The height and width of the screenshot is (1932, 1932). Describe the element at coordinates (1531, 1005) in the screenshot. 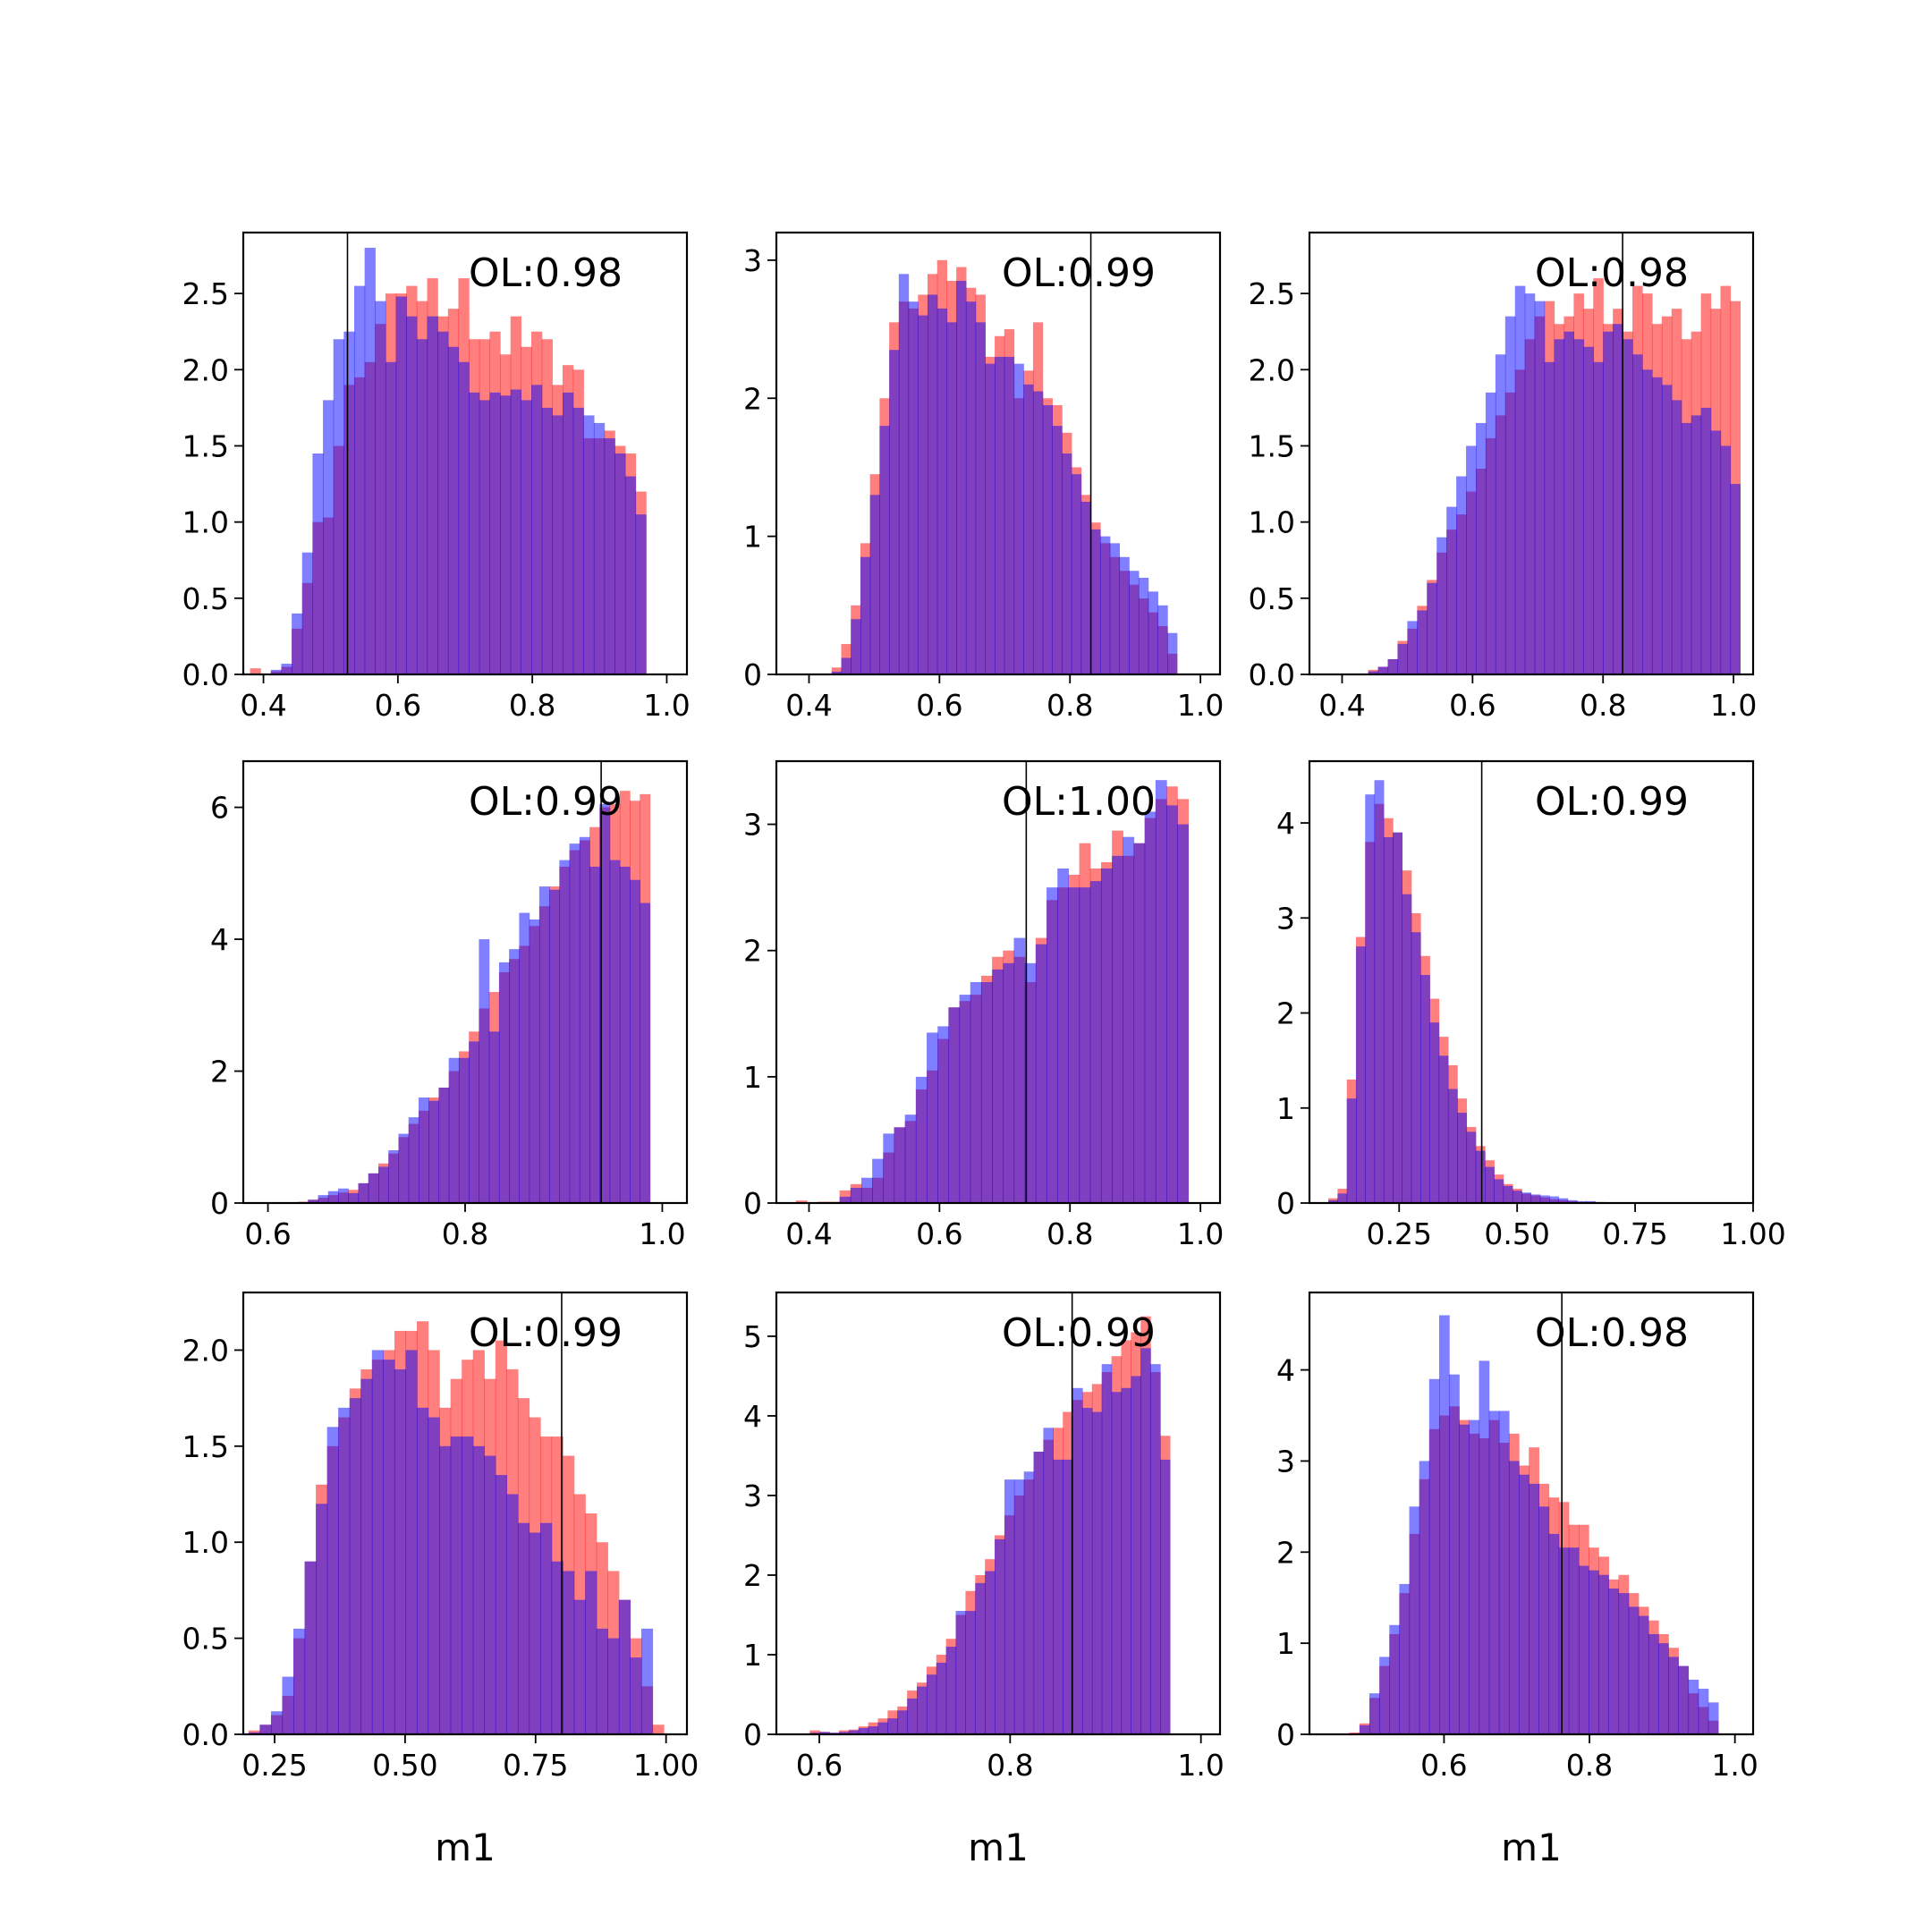

I see `chart-6-panel: 0.25 0.50 0.75 1.00 0 1 2 3 4 OL:0.99` at that location.